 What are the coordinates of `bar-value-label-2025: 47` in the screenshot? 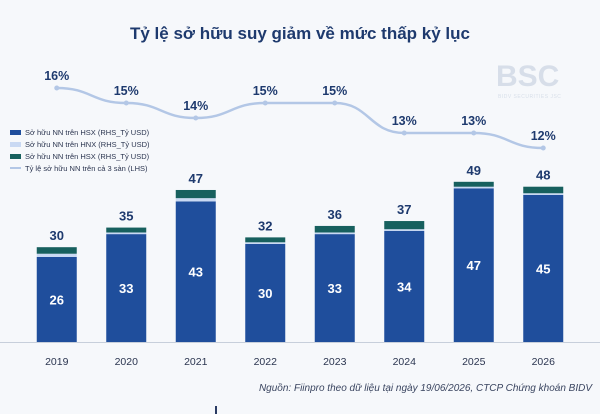 It's located at (474, 265).